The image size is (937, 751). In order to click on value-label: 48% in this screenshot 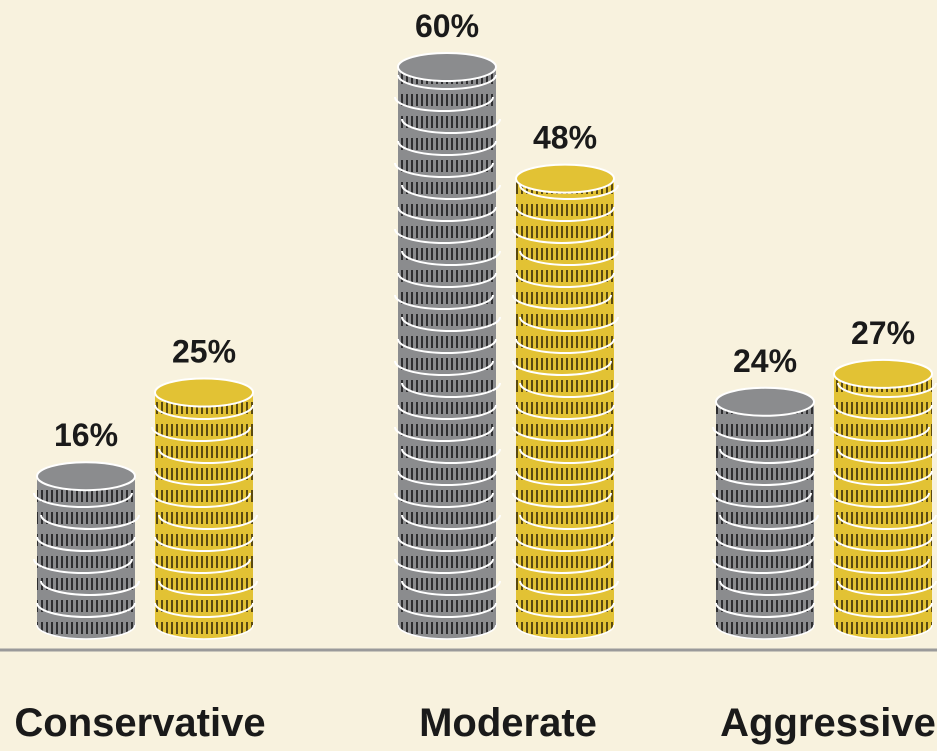, I will do `click(565, 138)`.